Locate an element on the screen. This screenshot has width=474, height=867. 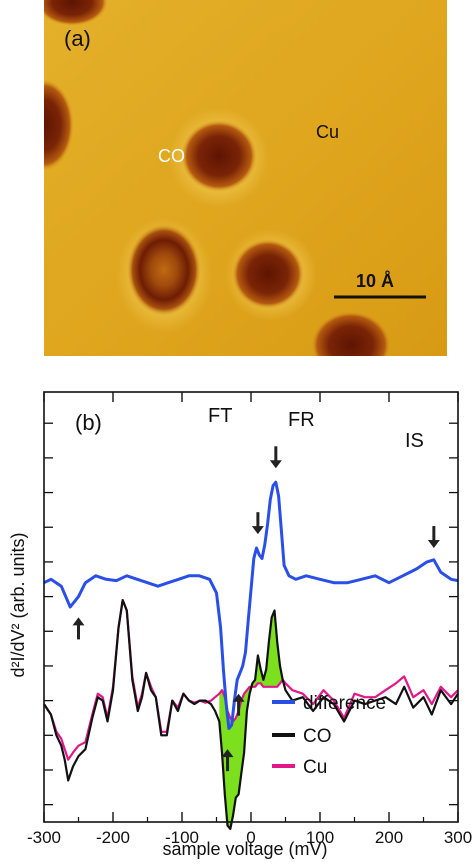
legend: difference CO Cu is located at coordinates (329, 735).